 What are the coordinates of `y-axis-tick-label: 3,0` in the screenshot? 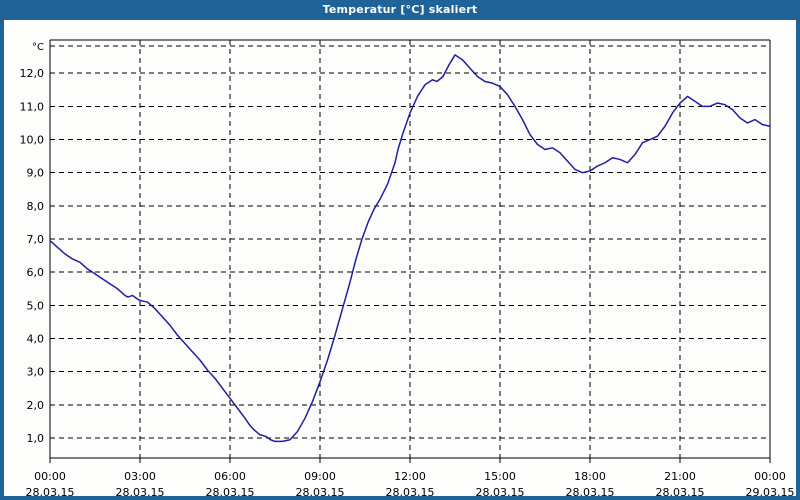 It's located at (36, 372).